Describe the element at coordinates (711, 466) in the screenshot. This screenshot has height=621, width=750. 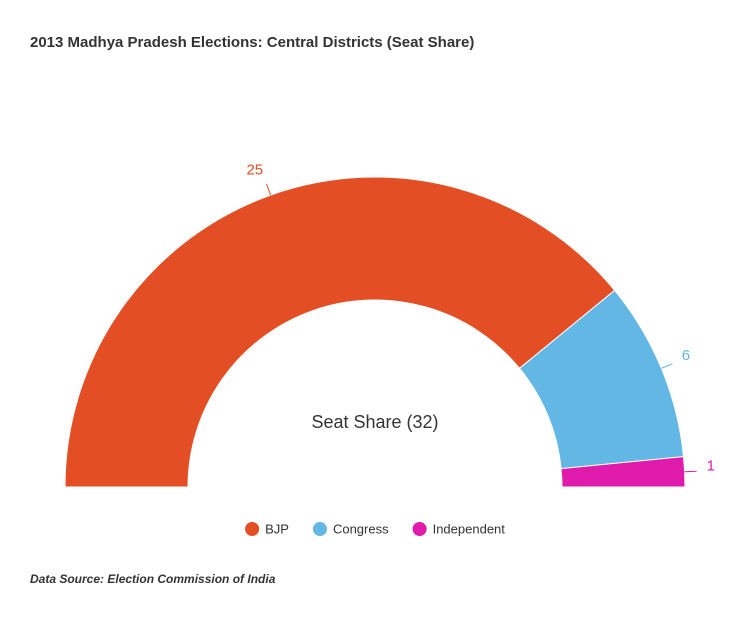
I see `data-label: 1` at that location.